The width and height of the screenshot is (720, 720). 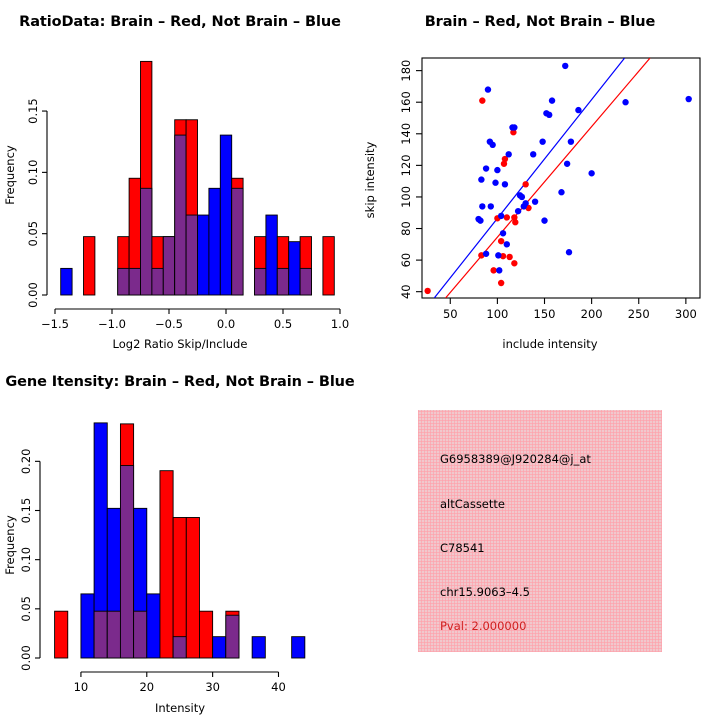 I want to click on scatter-y-tick-label: 180, so click(x=406, y=71).